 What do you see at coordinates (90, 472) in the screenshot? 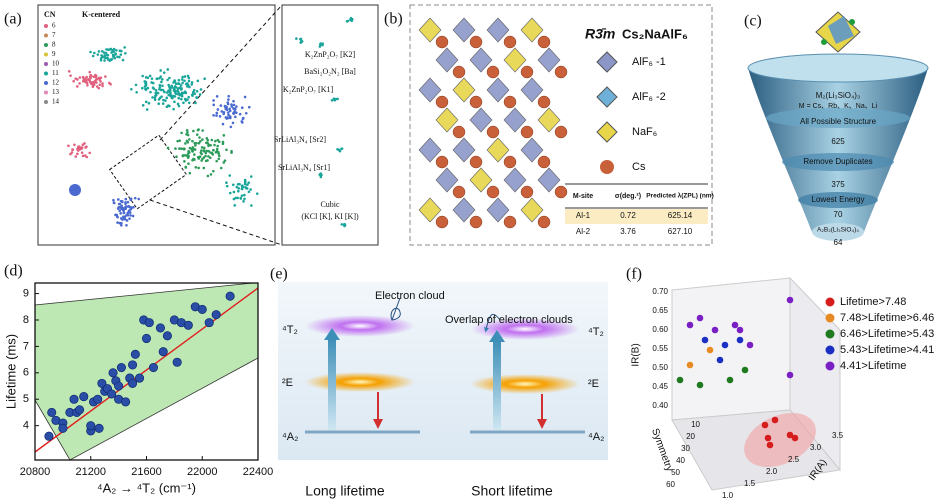
I see `x-tick-label: 21200` at bounding box center [90, 472].